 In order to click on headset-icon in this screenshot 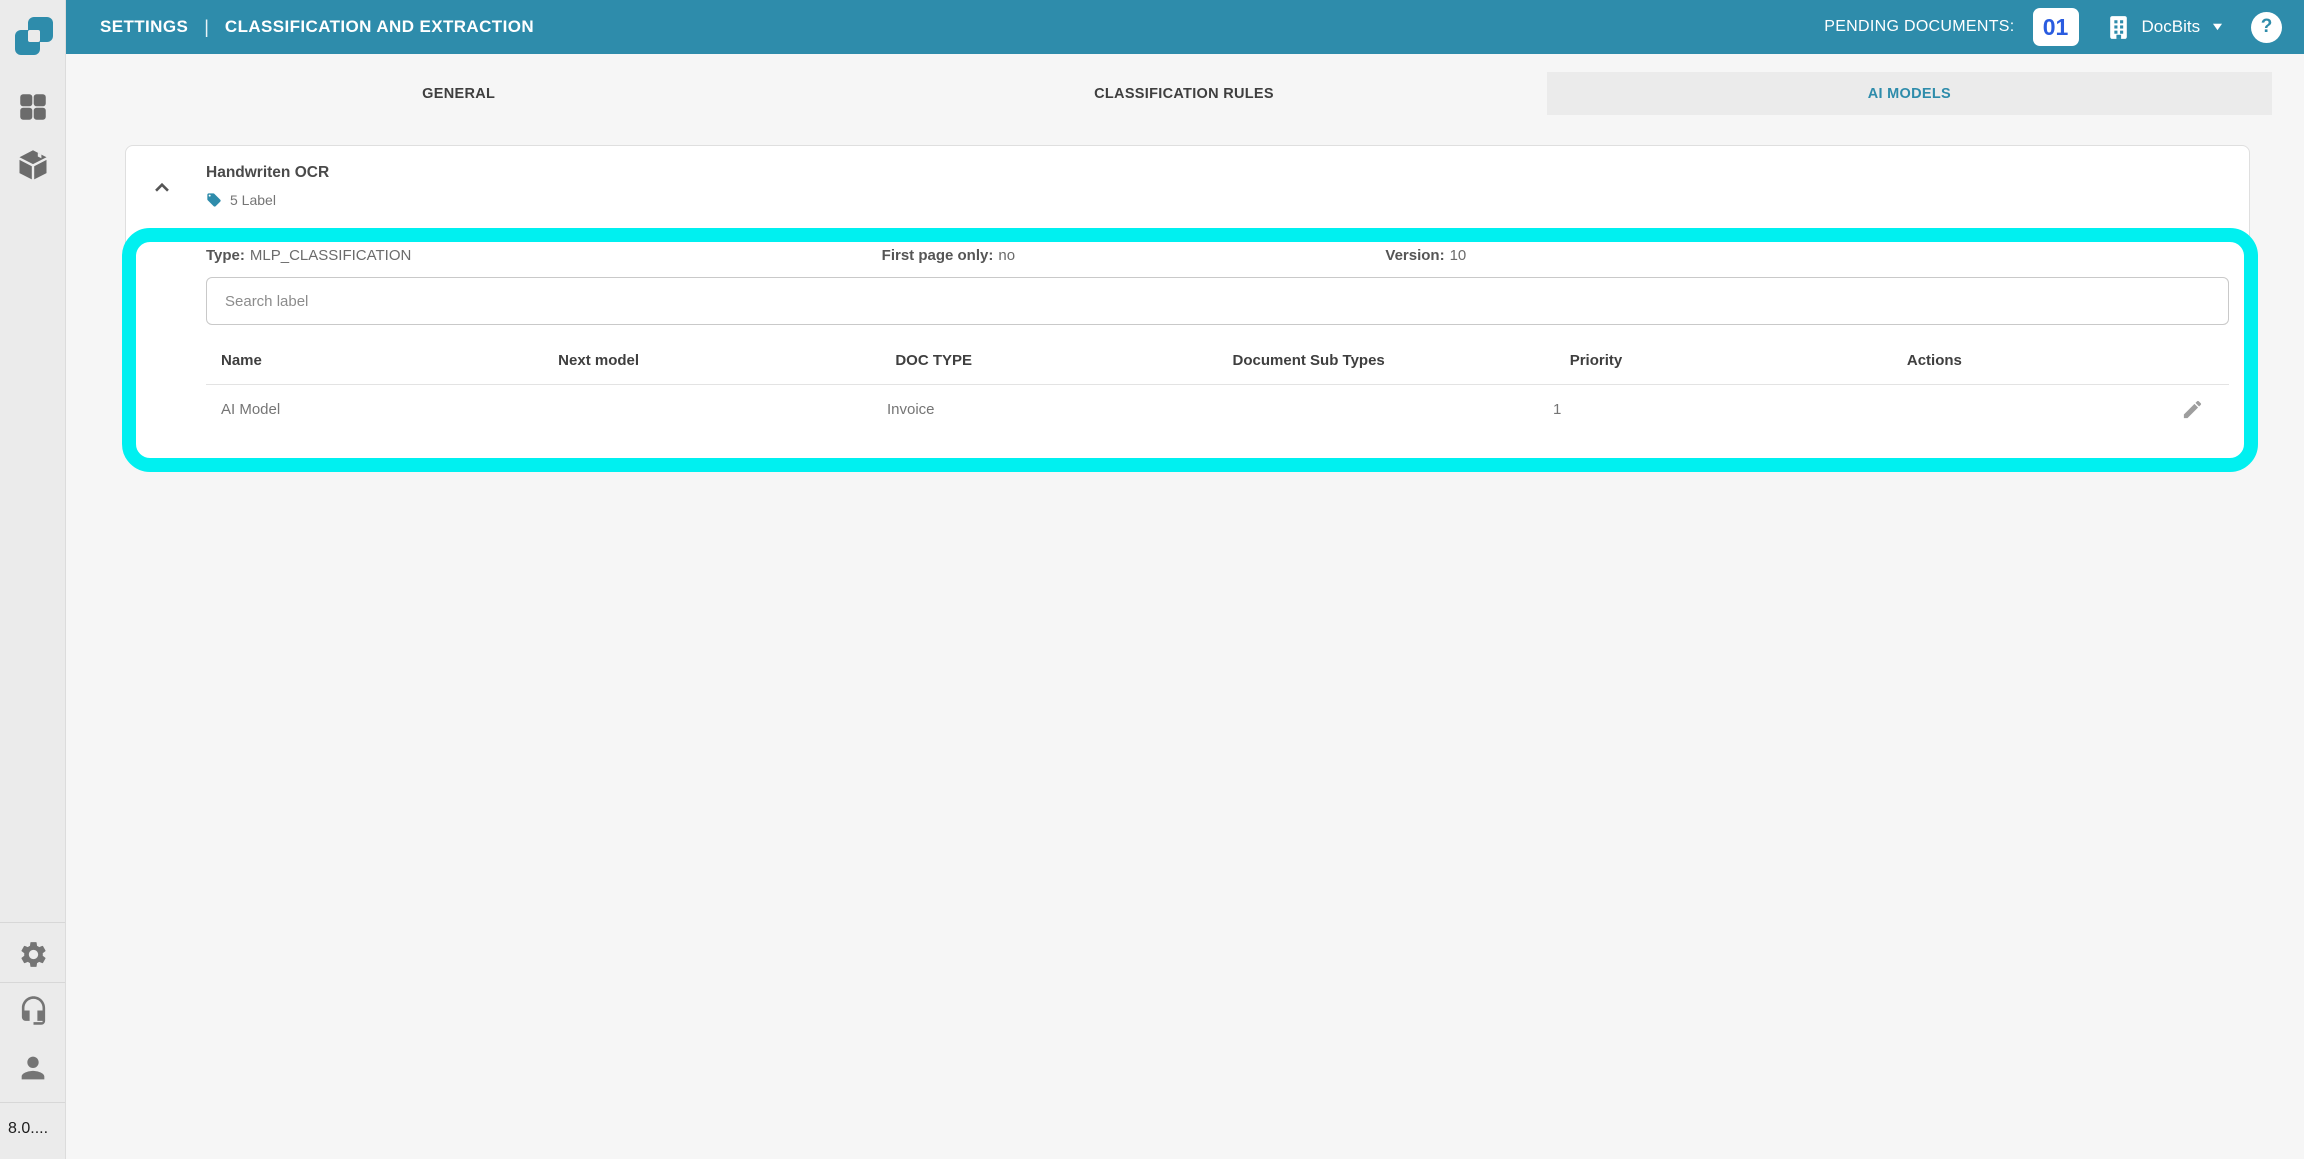, I will do `click(33, 1010)`.